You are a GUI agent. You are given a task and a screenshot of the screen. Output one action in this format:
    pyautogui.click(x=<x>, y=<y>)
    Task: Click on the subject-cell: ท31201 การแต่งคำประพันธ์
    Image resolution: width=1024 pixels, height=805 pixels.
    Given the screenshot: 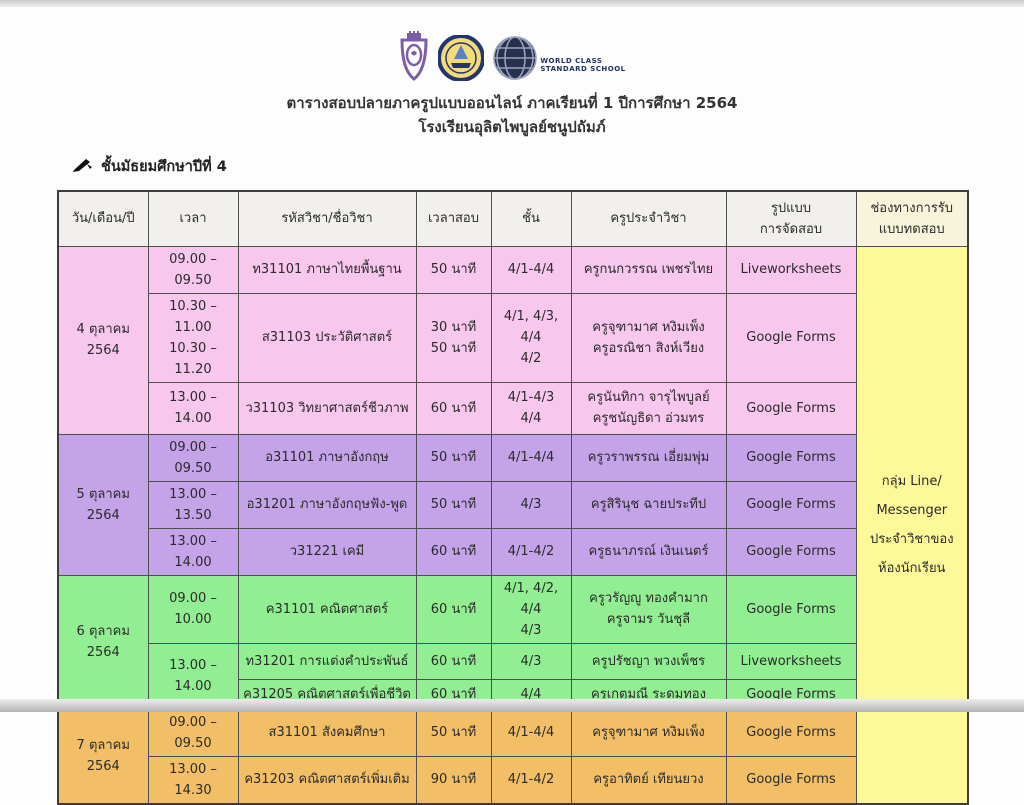 What is the action you would take?
    pyautogui.click(x=327, y=661)
    